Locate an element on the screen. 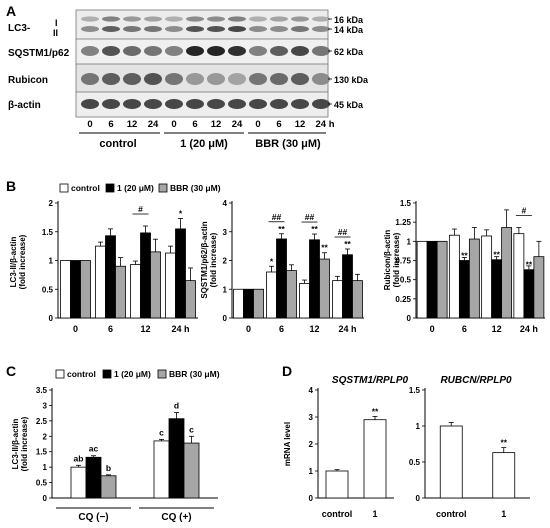 This screenshot has height=528, width=550. significance-letter: c is located at coordinates (161, 432).